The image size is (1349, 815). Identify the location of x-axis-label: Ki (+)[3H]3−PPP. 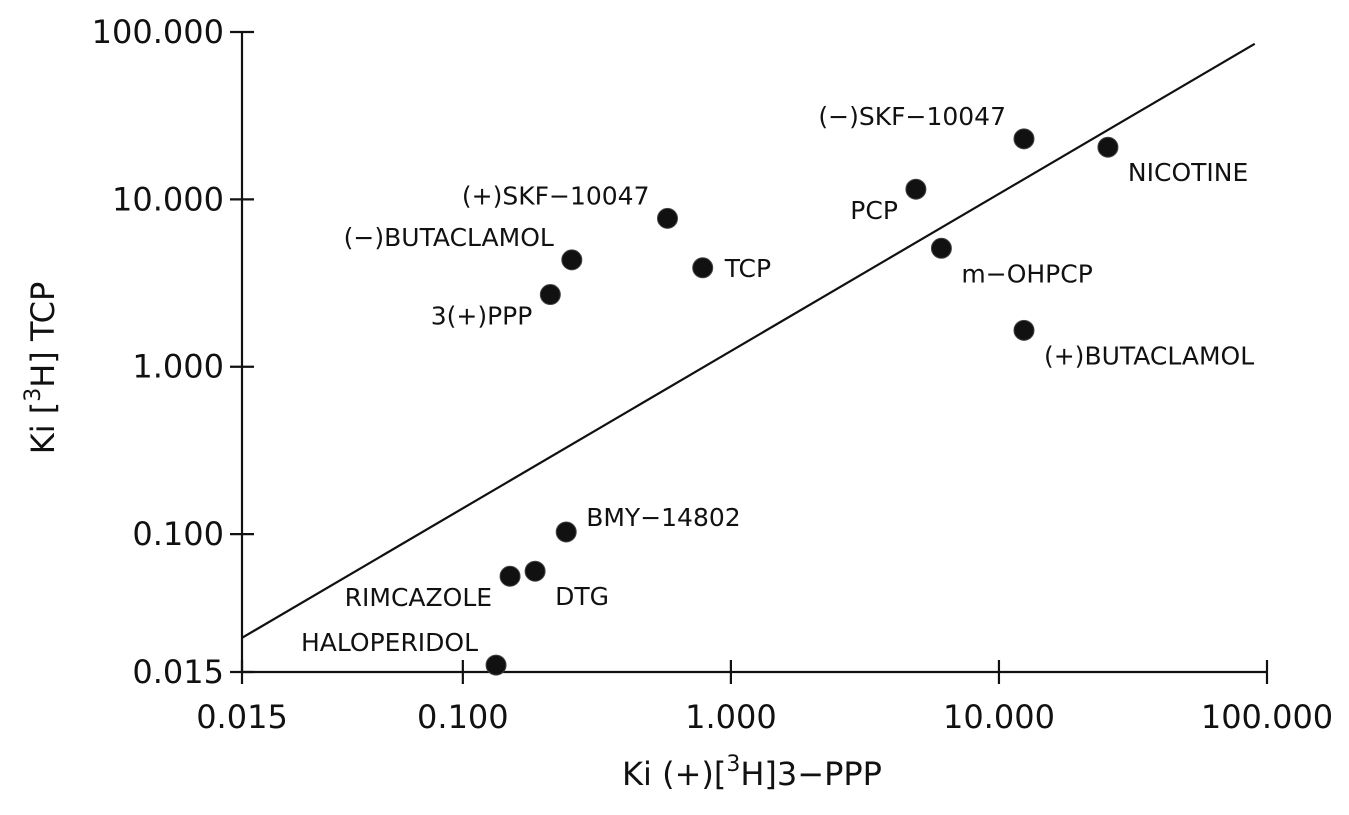
(752, 772).